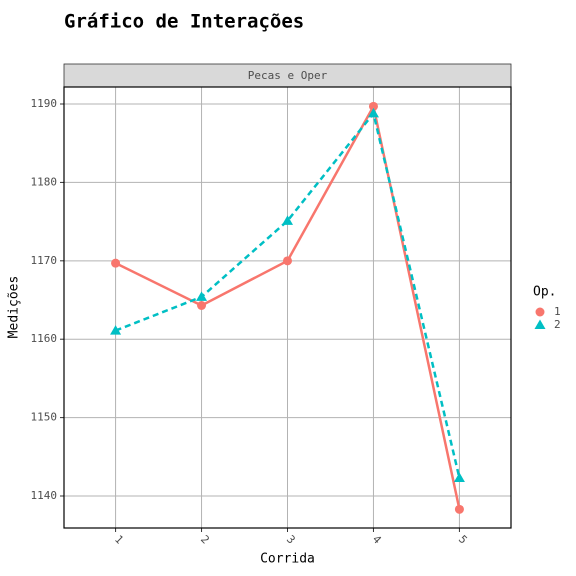 The width and height of the screenshot is (576, 576). I want to click on x-axis-title: Corrida, so click(287, 559).